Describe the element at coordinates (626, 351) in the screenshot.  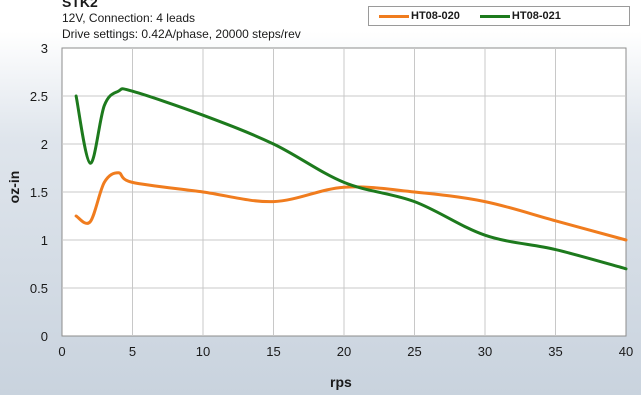
I see `x-tick-label-8: 40` at that location.